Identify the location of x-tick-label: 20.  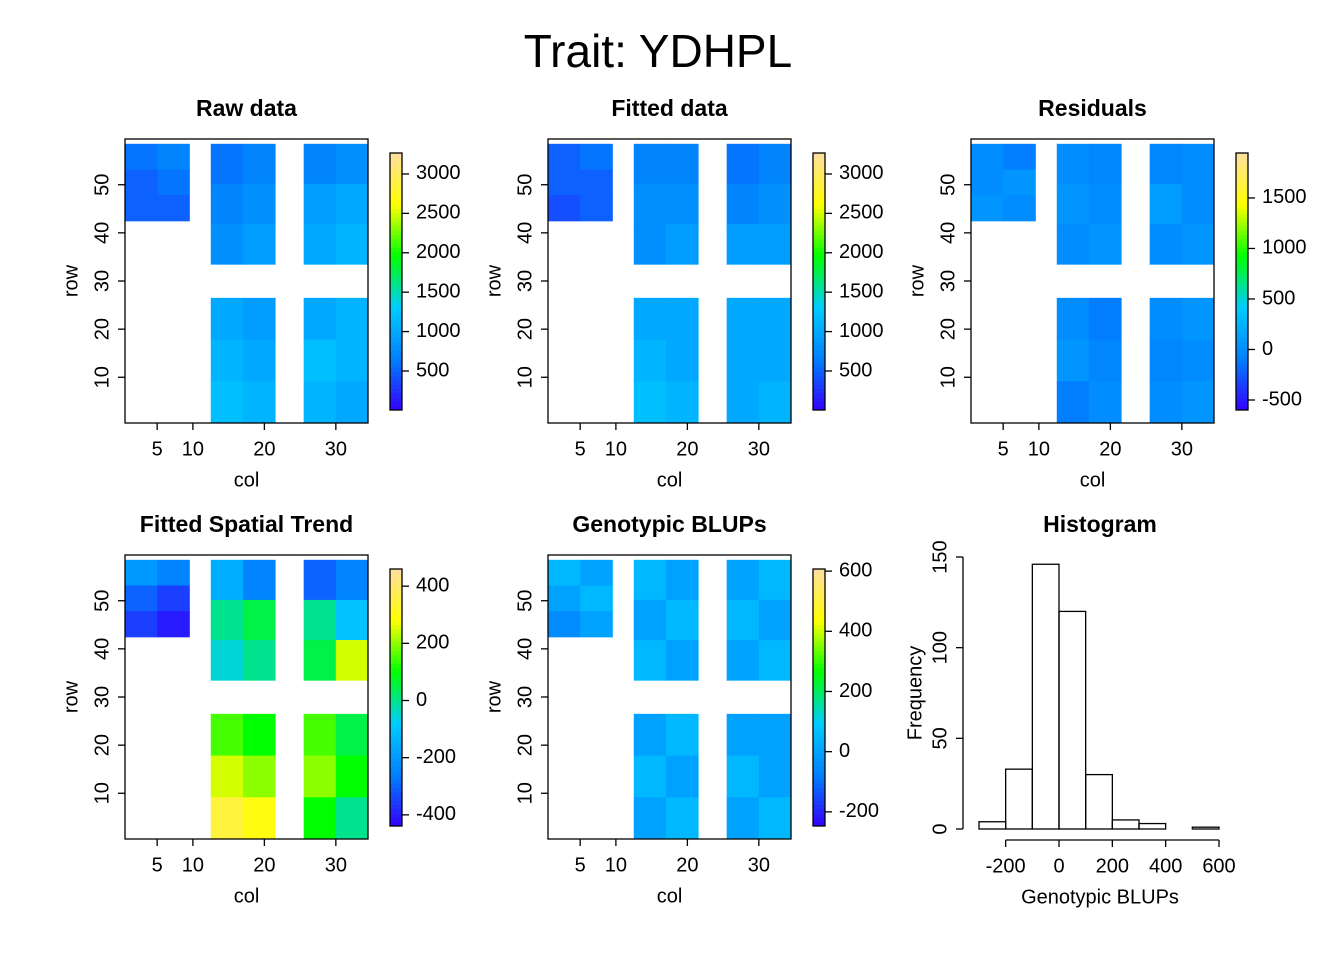
(687, 865).